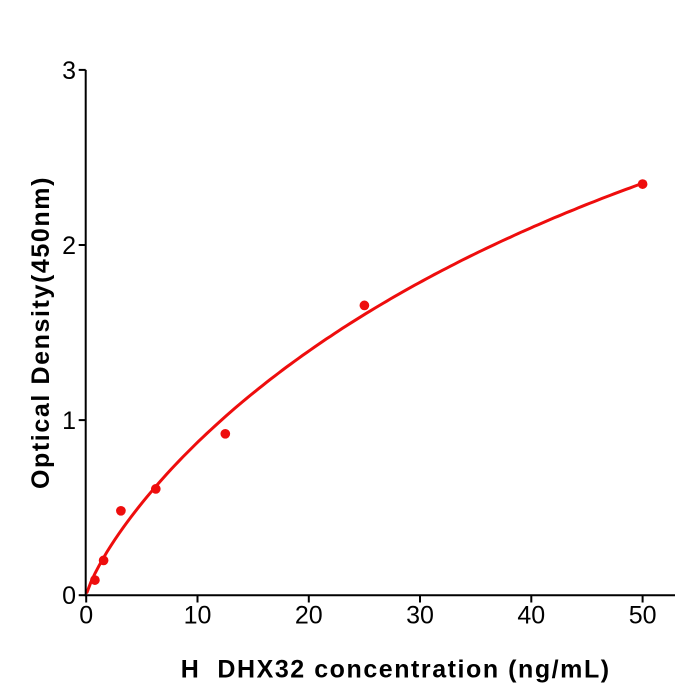  Describe the element at coordinates (41, 332) in the screenshot. I see `svg-text: Optical Density(450nm)` at that location.